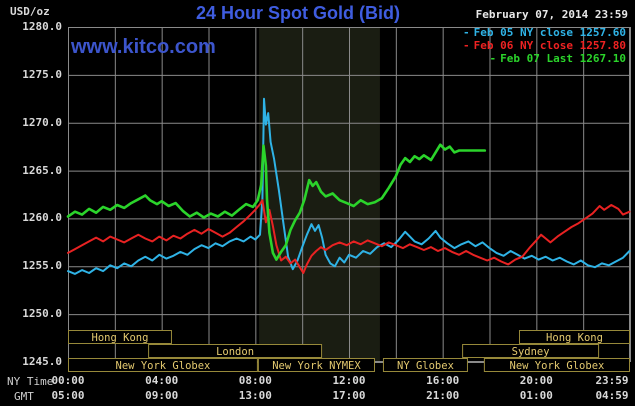 This screenshot has height=406, width=635. I want to click on gmt-row-label: GMT, so click(24, 396).